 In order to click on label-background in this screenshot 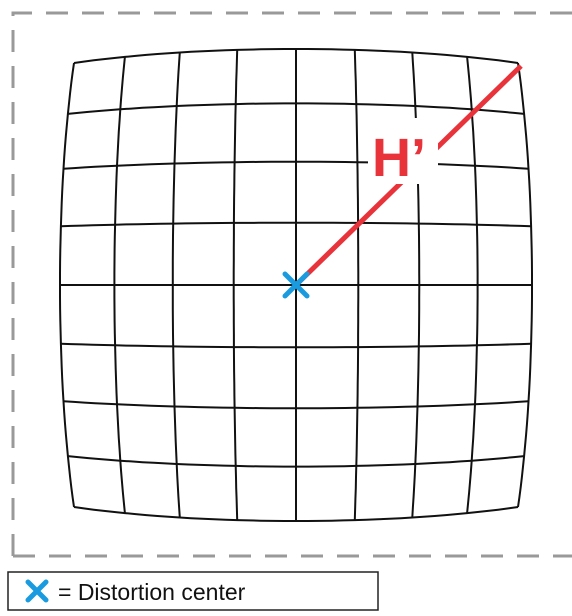, I will do `click(403, 151)`.